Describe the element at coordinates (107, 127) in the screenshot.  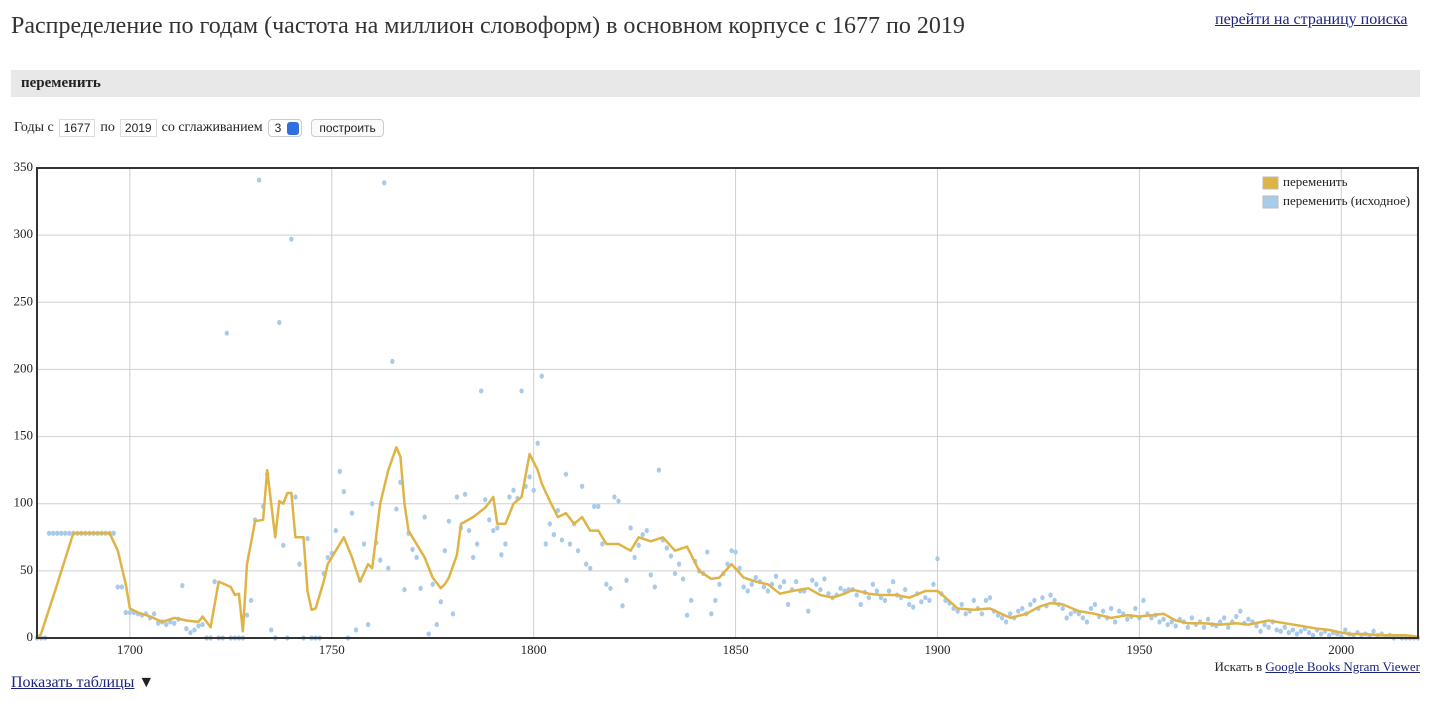
I see `to-label: по` at that location.